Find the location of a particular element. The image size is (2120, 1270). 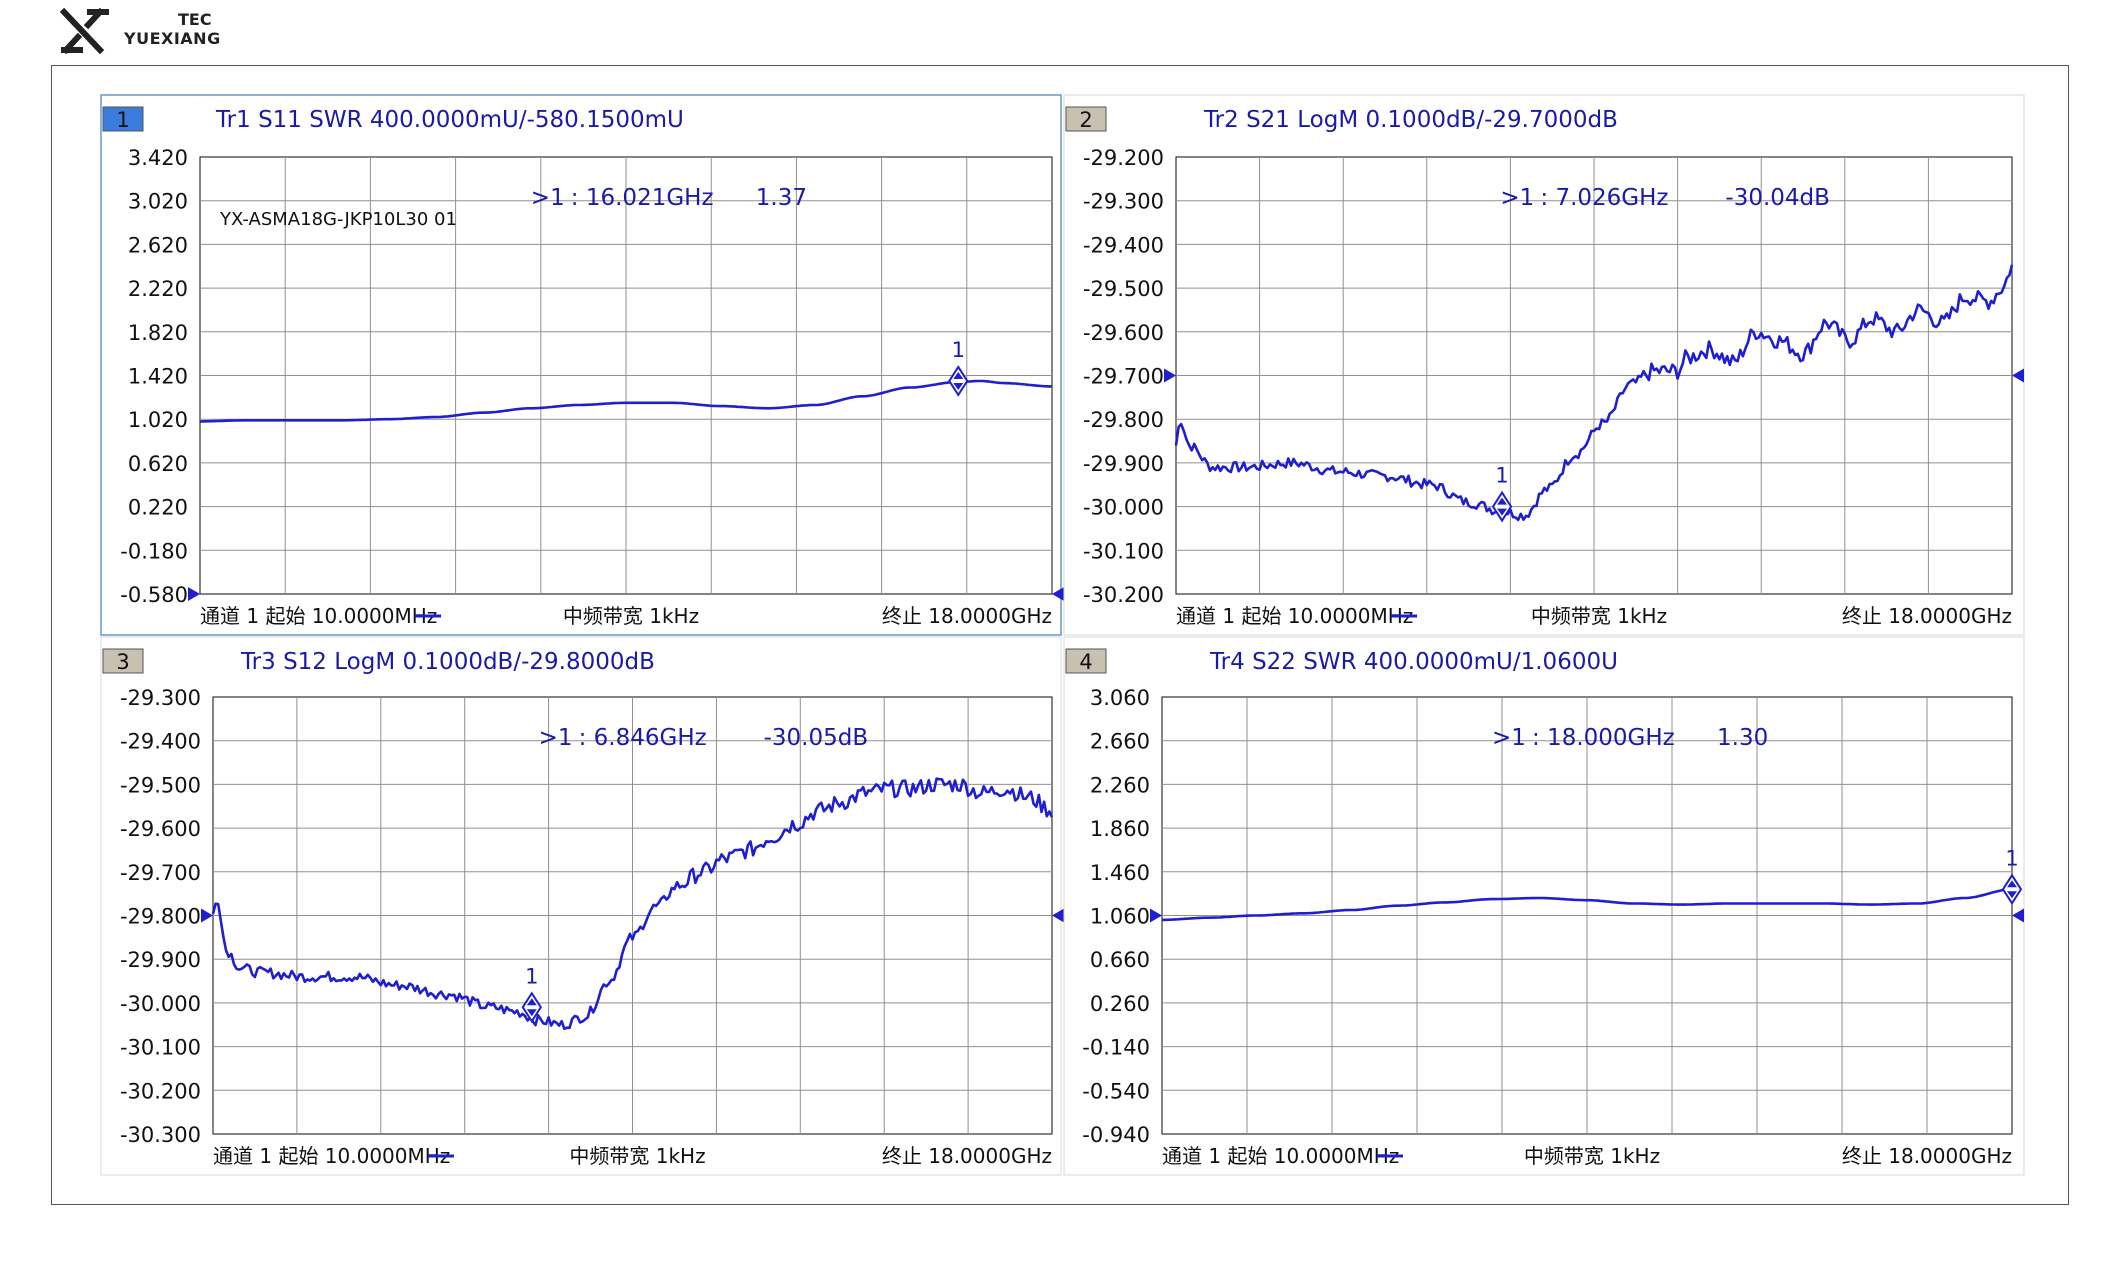

y-tick-label: 0.620 is located at coordinates (158, 464).